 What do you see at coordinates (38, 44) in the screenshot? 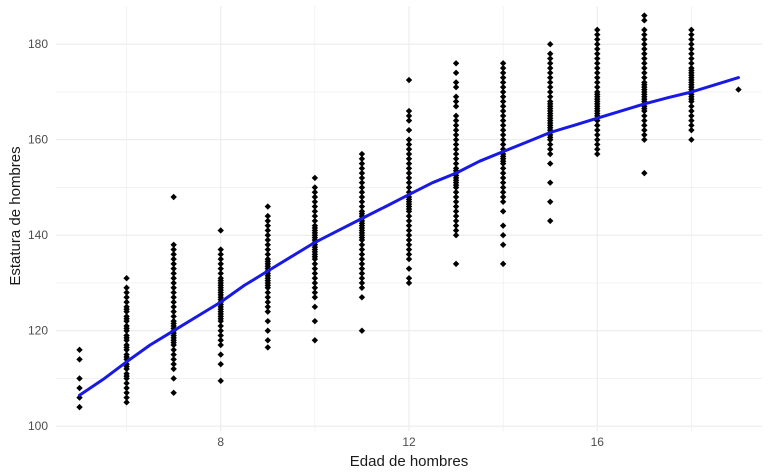
I see `y-tick-label: 180` at bounding box center [38, 44].